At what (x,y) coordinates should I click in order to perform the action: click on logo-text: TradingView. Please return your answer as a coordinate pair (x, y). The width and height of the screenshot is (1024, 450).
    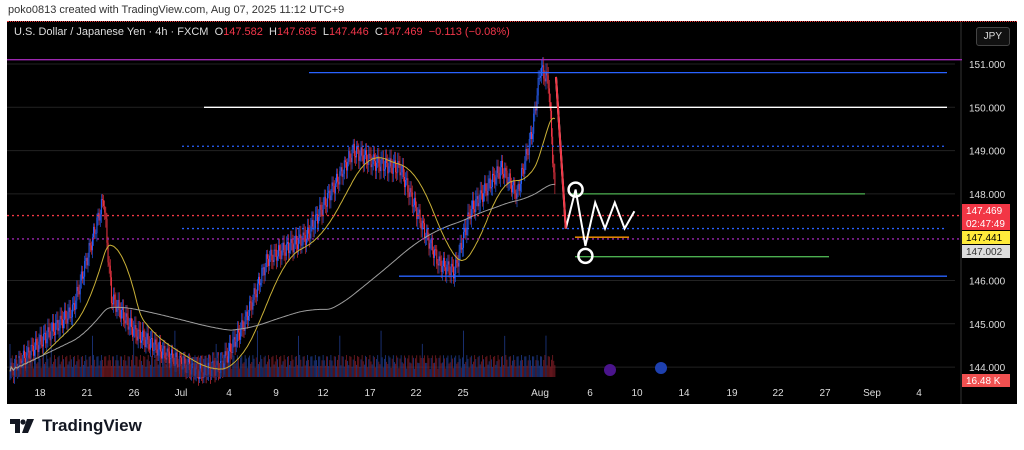
    Looking at the image, I should click on (92, 425).